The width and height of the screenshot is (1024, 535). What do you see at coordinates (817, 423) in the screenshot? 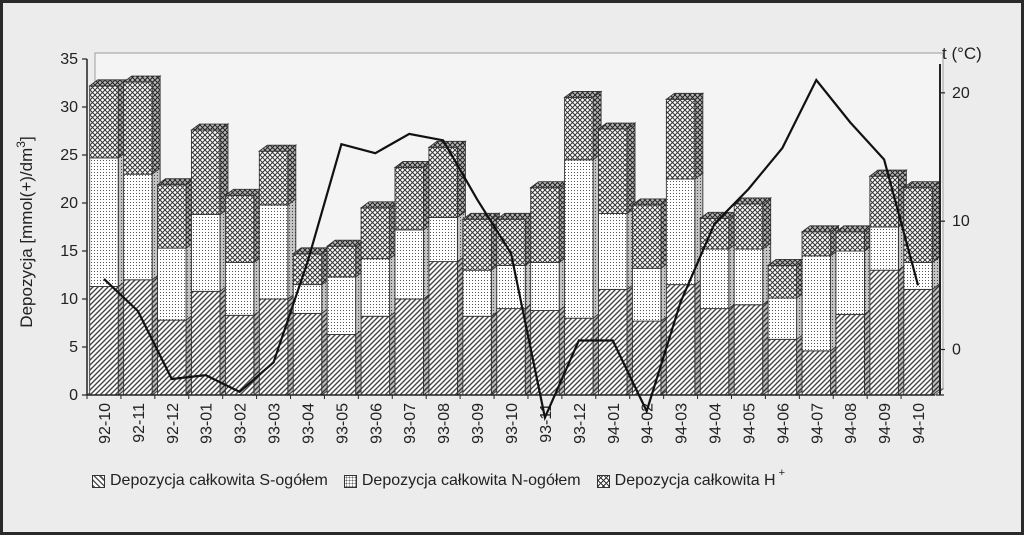
I see `x-tick-label: 94-07` at bounding box center [817, 423].